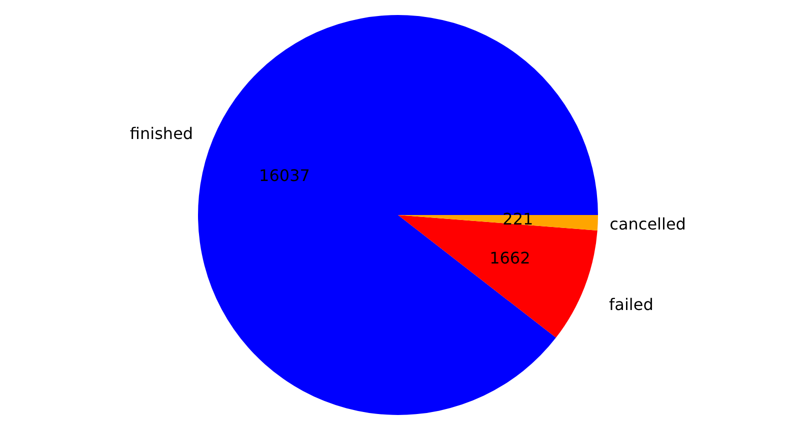 The width and height of the screenshot is (796, 430). Describe the element at coordinates (510, 258) in the screenshot. I see `data-label: 1662` at that location.